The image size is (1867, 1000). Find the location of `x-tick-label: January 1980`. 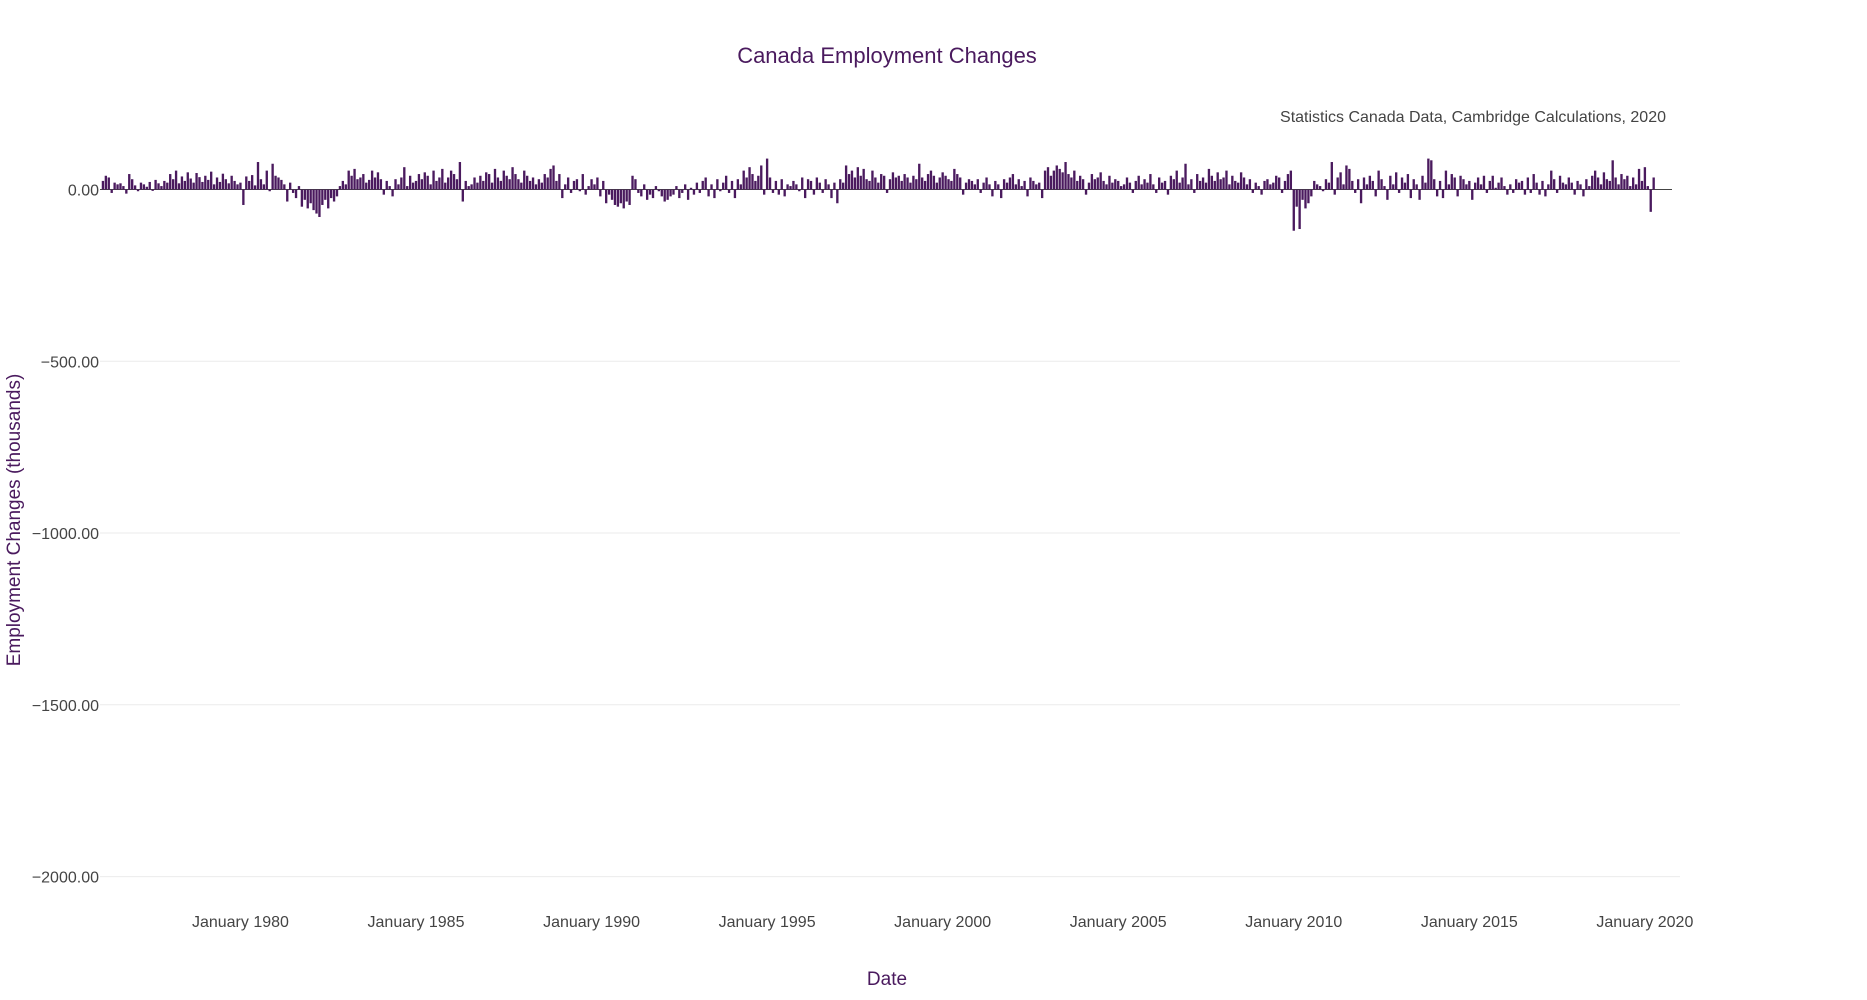

x-tick-label: January 1980 is located at coordinates (240, 922).